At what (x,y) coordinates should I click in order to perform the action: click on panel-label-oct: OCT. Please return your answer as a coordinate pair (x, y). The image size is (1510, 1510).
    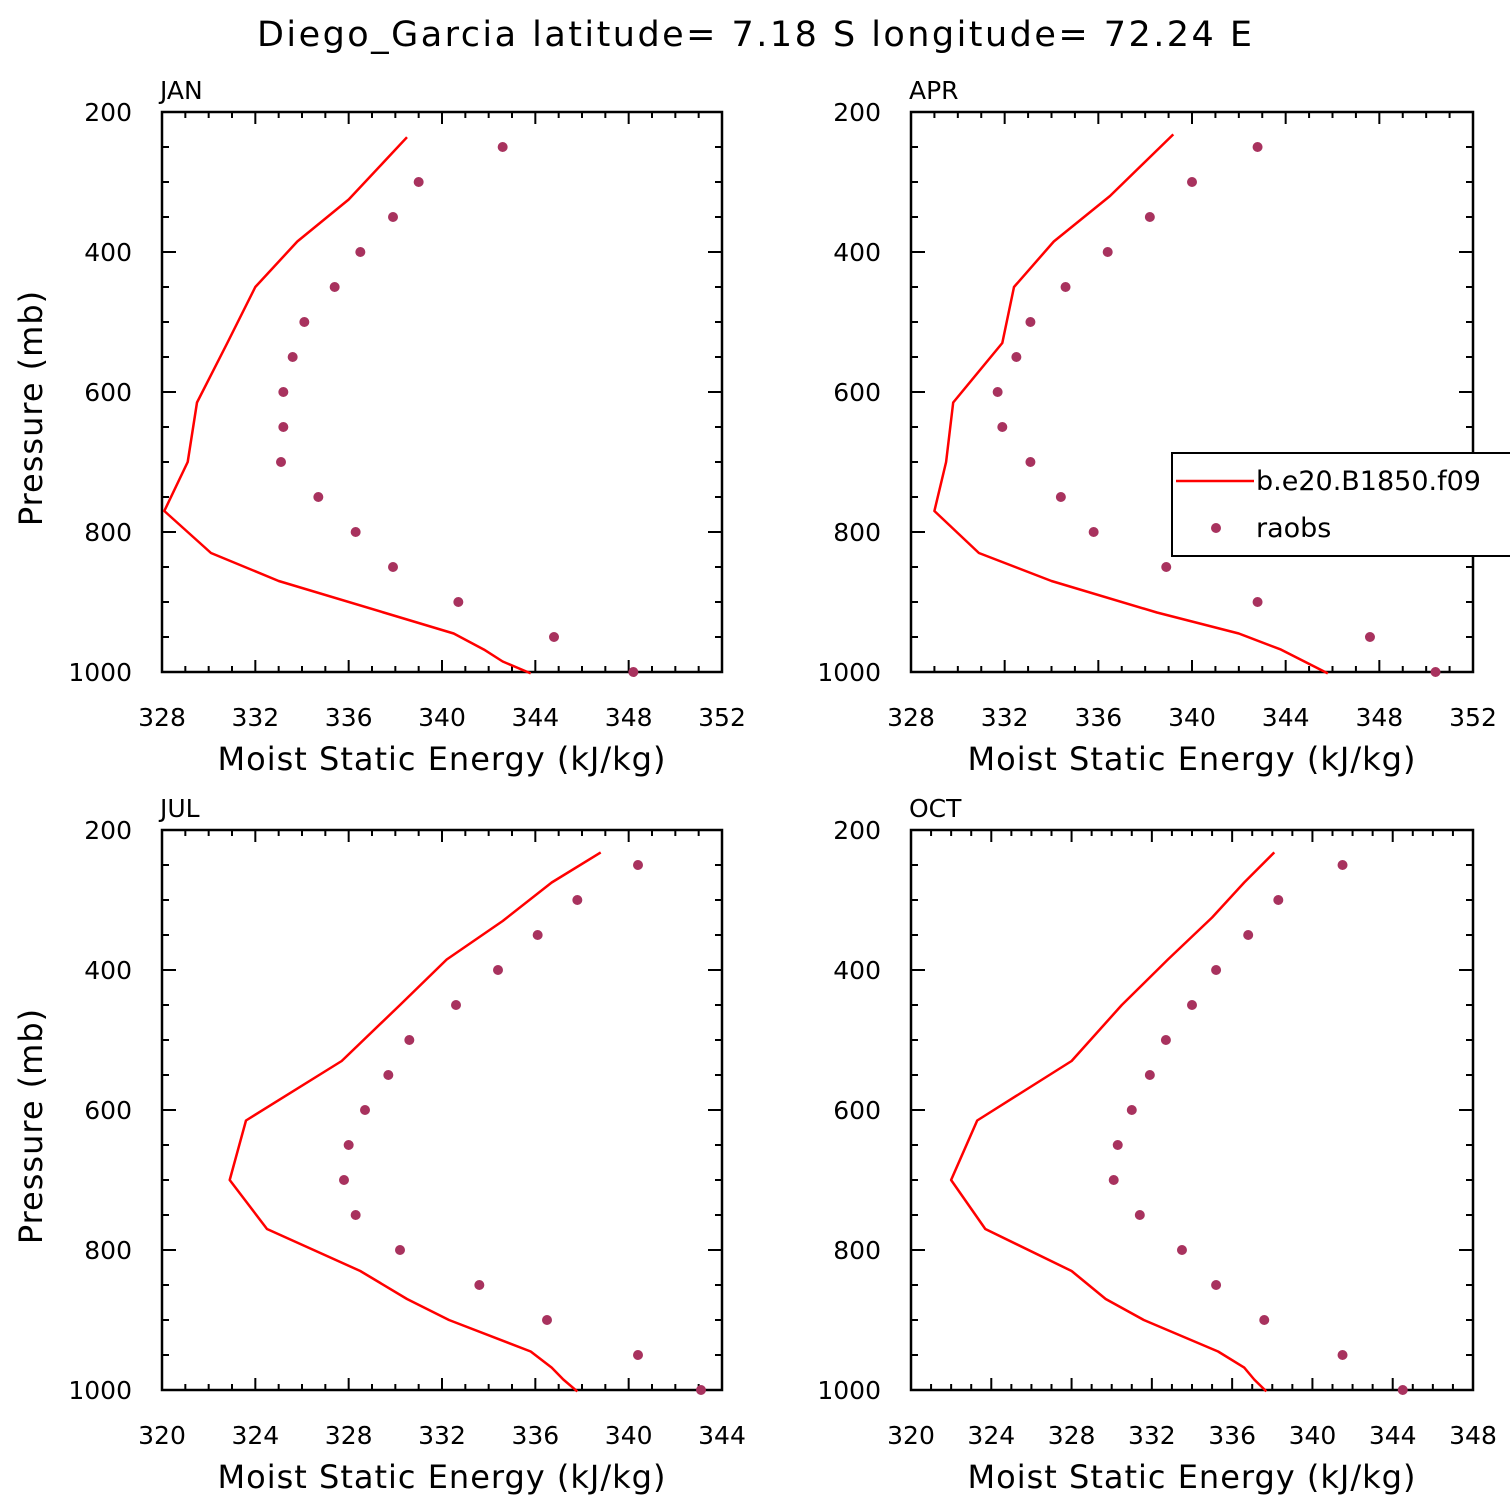
    Looking at the image, I should click on (935, 808).